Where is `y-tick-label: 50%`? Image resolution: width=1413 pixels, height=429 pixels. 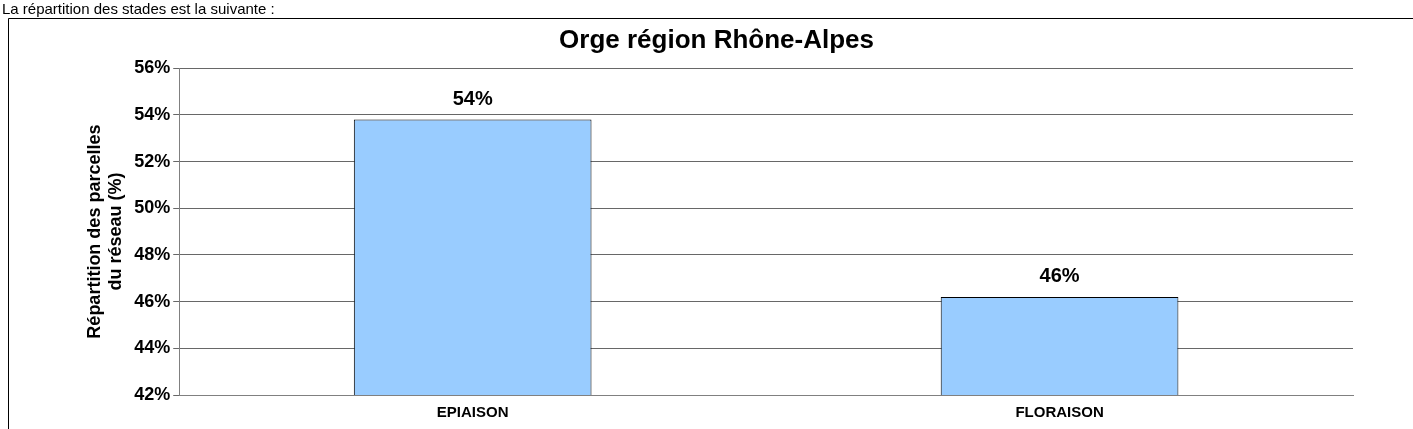 y-tick-label: 50% is located at coordinates (152, 207).